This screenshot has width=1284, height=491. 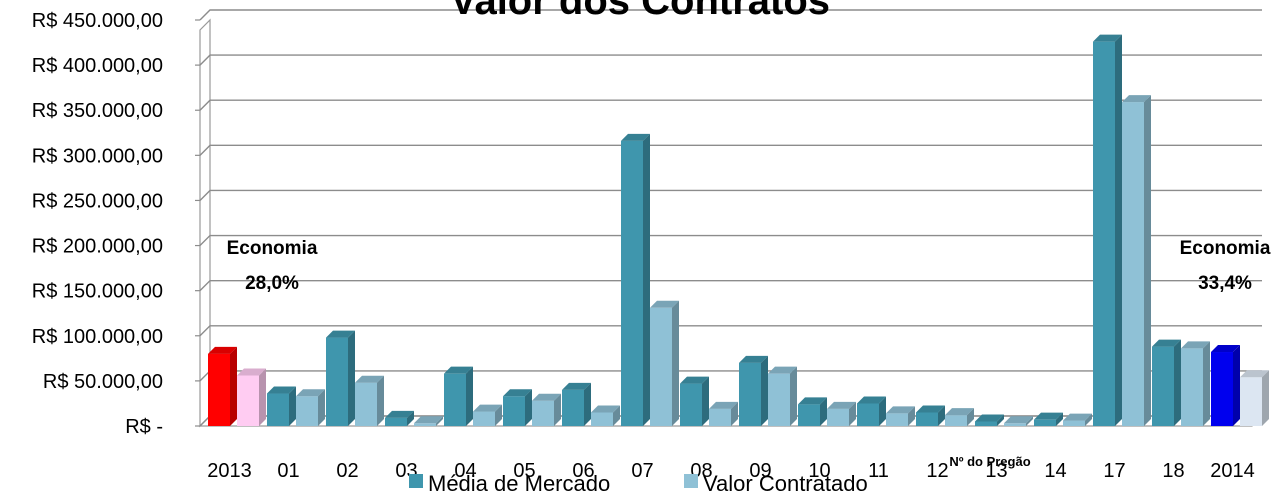 What do you see at coordinates (1254, 398) in the screenshot?
I see `bar-valor-contratado-2014` at bounding box center [1254, 398].